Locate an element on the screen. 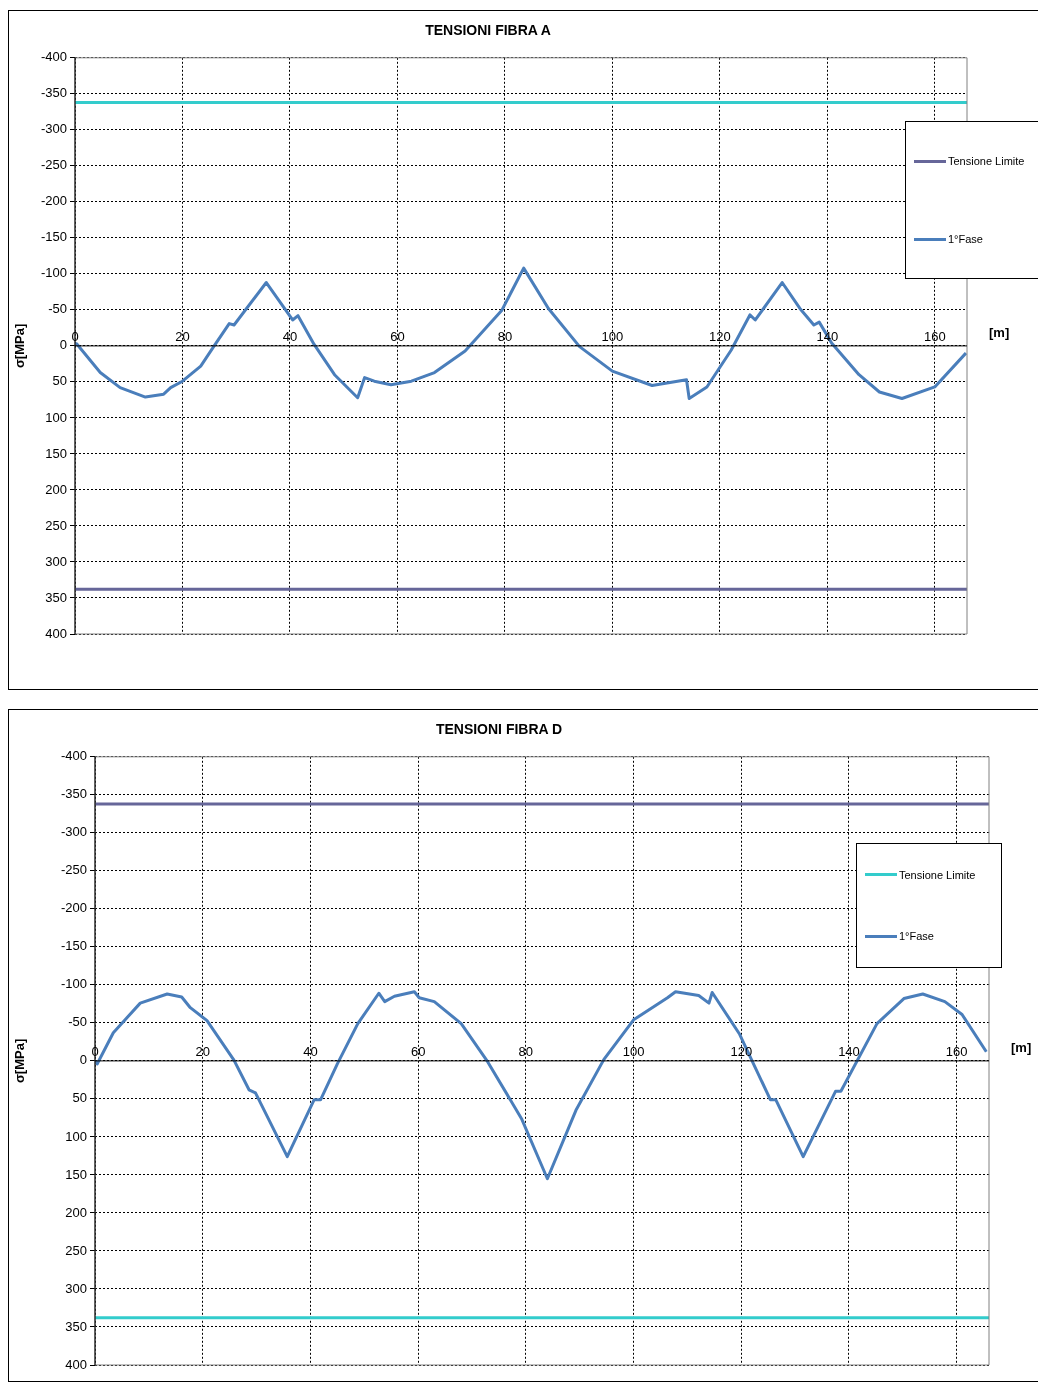 The image size is (1038, 1382). chart-title: TENSIONI FIBRA A is located at coordinates (488, 30).